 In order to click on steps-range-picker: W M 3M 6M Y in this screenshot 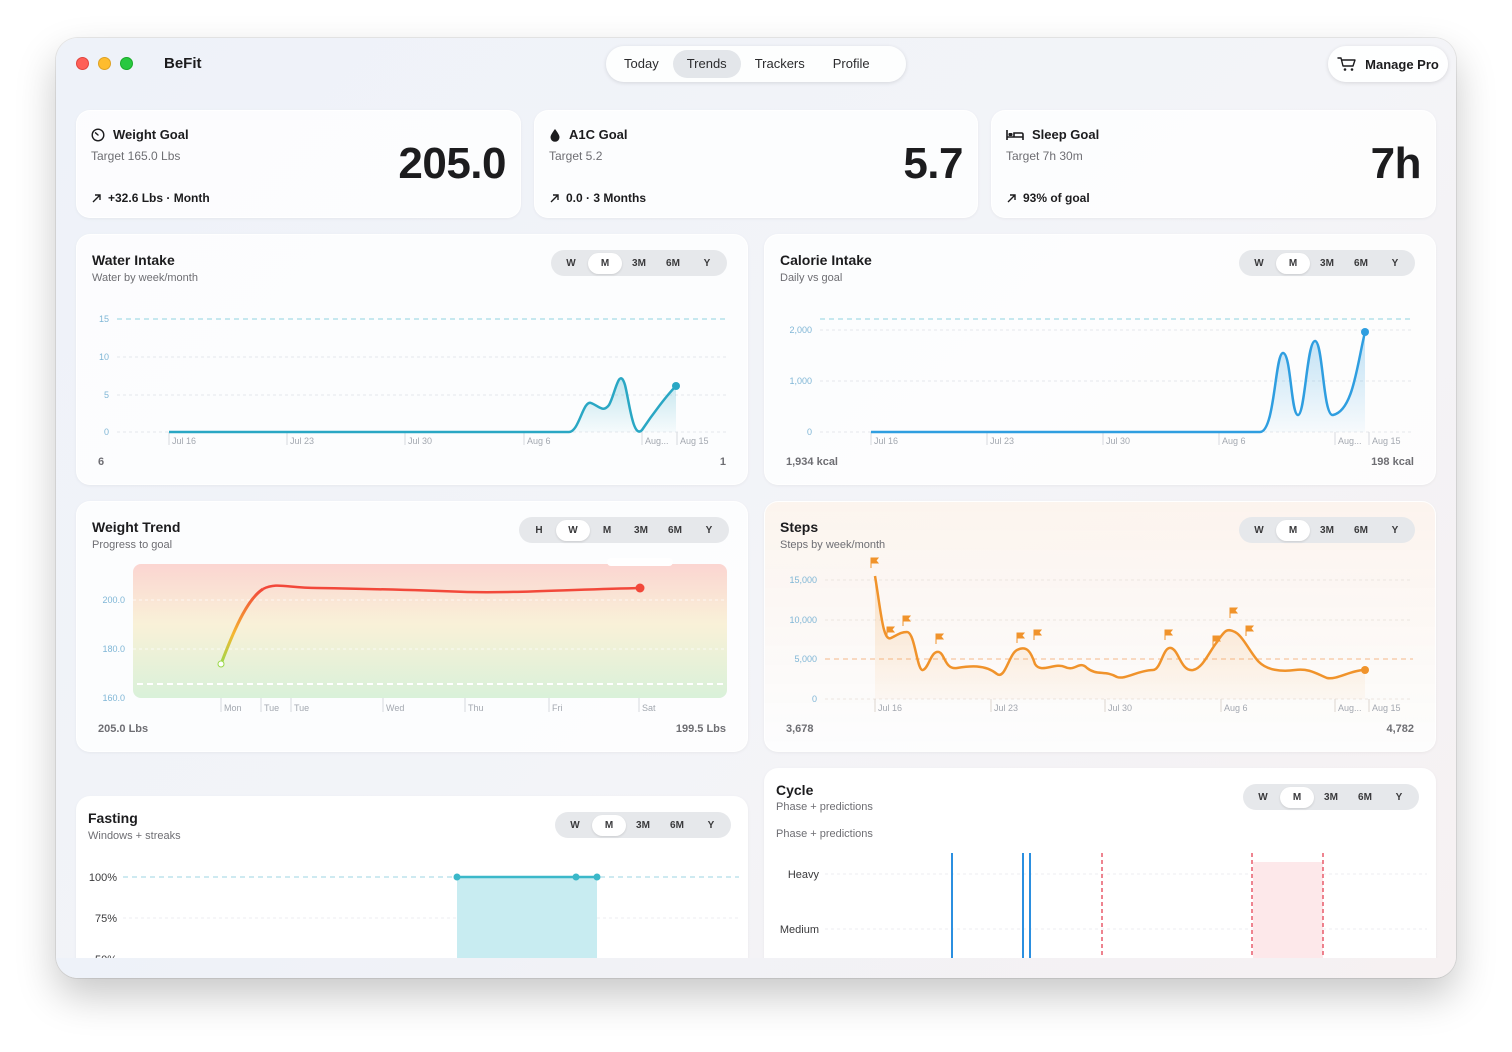, I will do `click(1327, 530)`.